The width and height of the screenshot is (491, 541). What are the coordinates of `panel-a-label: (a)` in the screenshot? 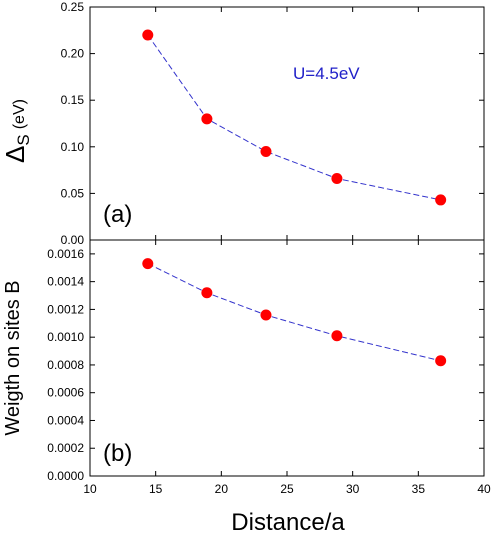 It's located at (117, 214).